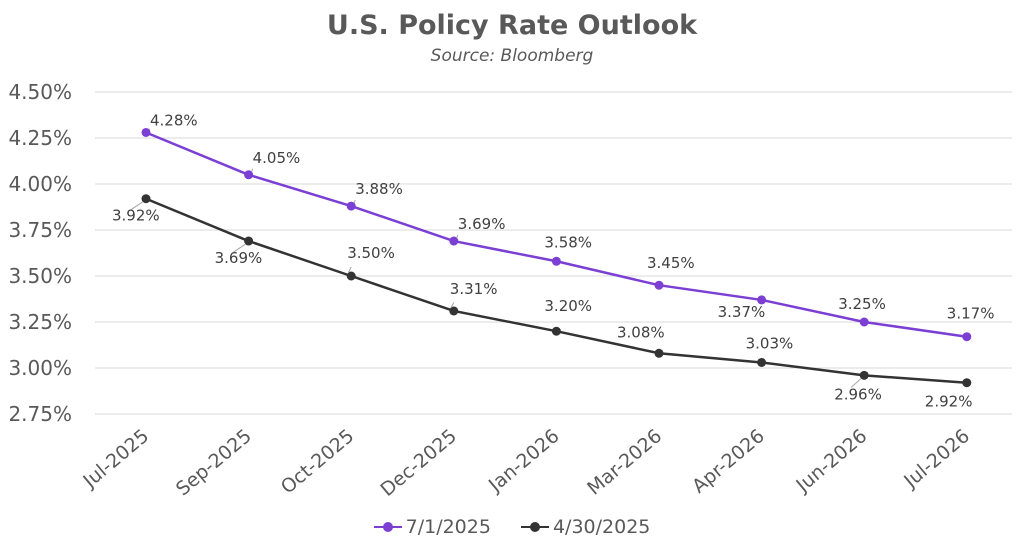  I want to click on x-tick-label: Jan-2026, so click(524, 461).